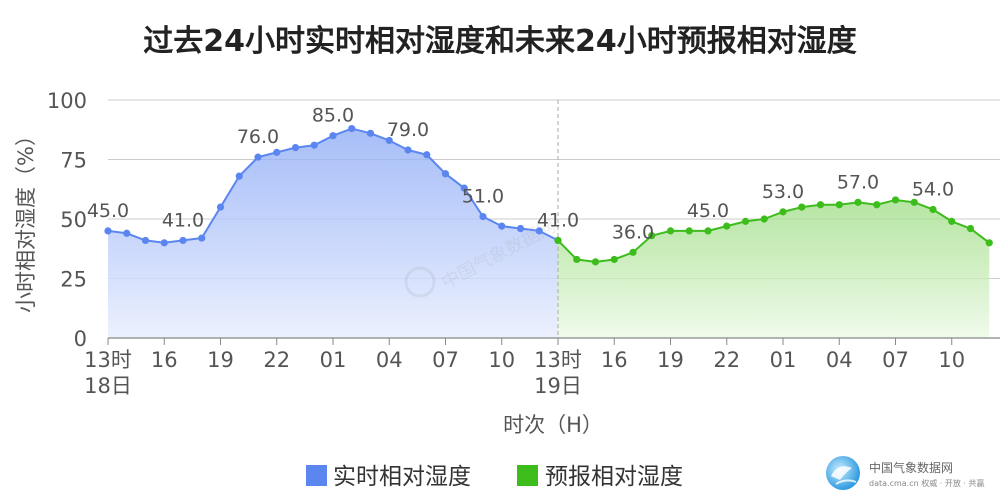 Image resolution: width=1000 pixels, height=500 pixels. I want to click on x-tick-label: 04, so click(839, 360).